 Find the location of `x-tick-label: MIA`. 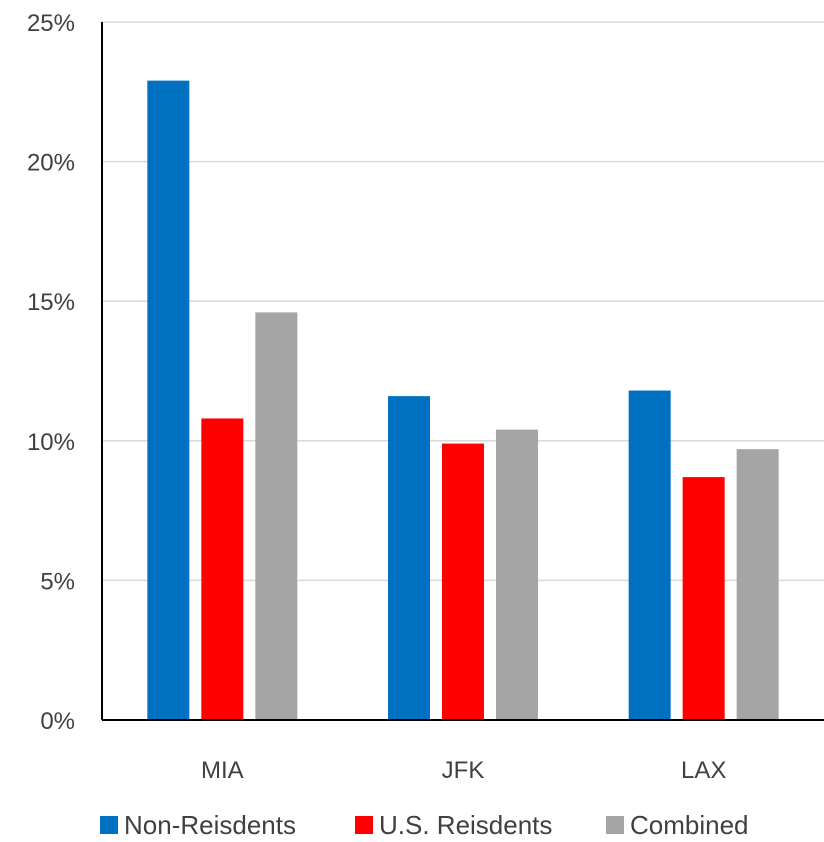

x-tick-label: MIA is located at coordinates (222, 770).